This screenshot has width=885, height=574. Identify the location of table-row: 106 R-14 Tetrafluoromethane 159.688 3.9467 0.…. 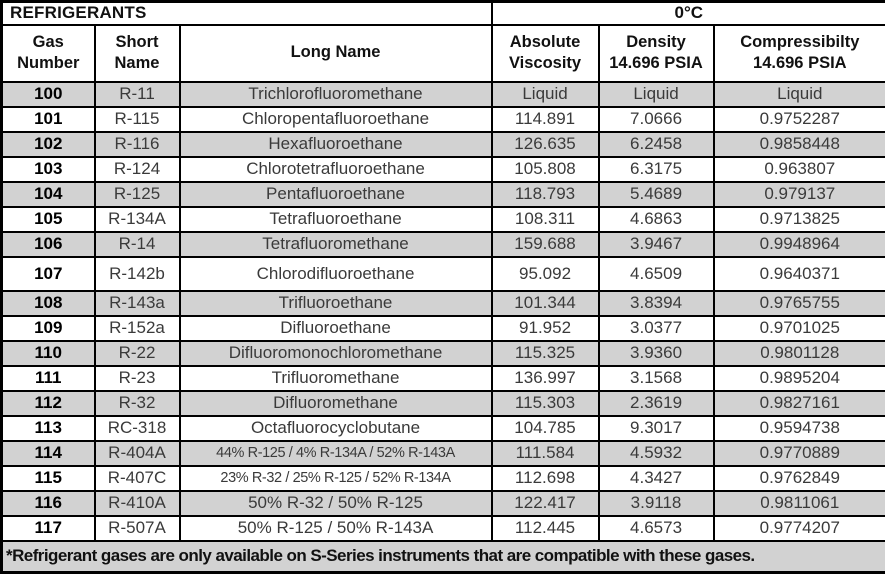
(442, 244).